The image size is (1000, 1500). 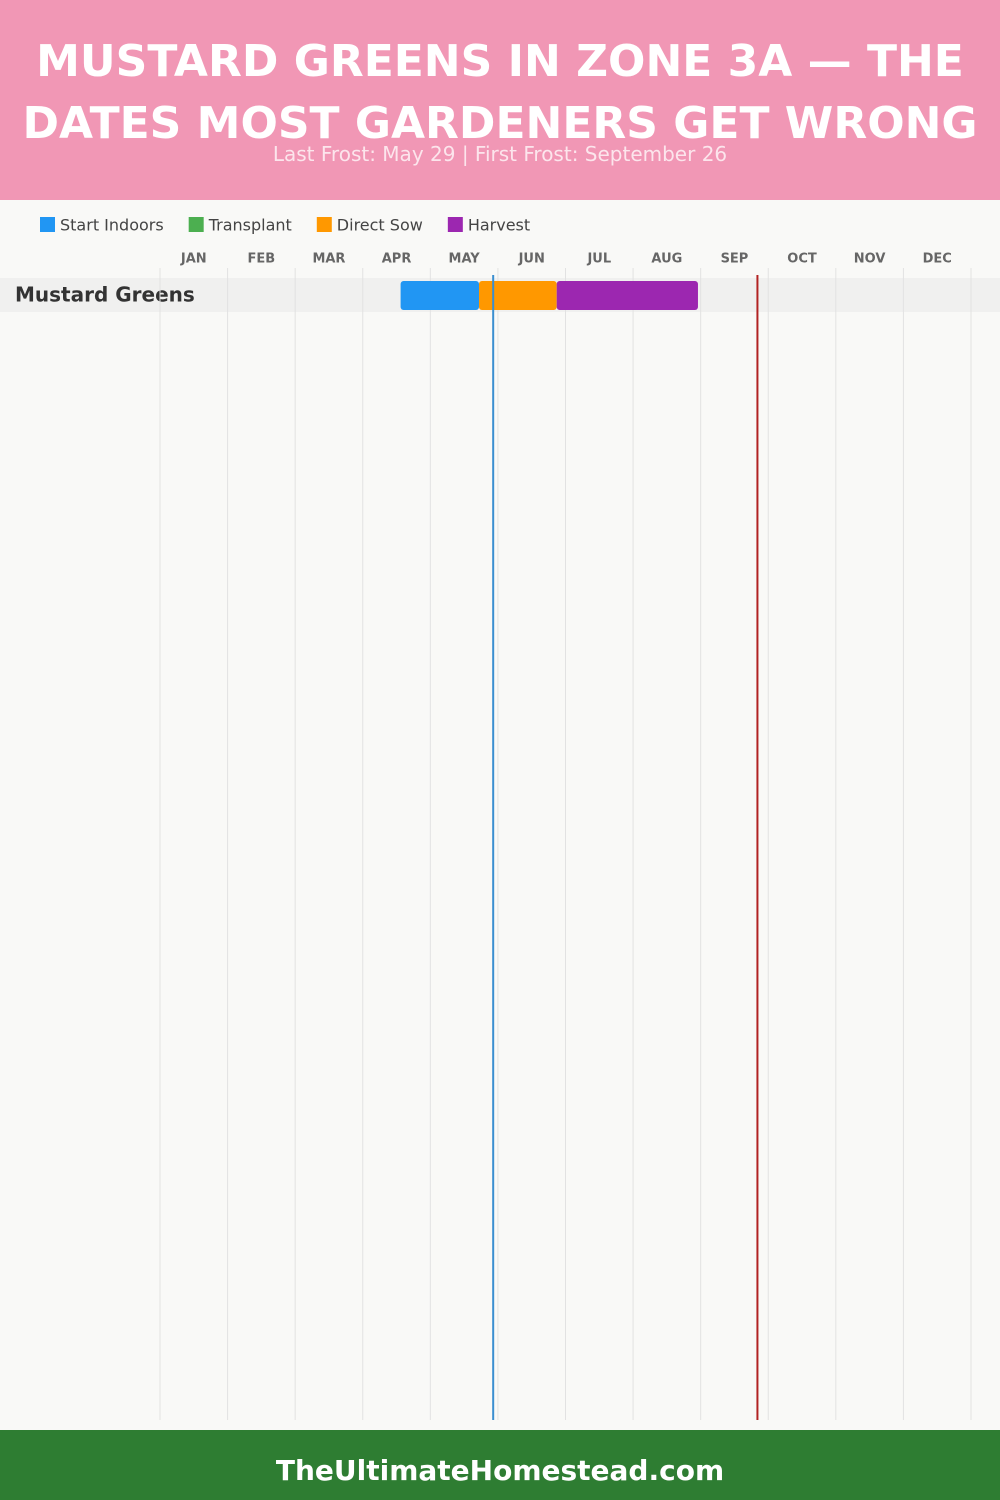 I want to click on legend-label: Start Indoors, so click(x=112, y=225).